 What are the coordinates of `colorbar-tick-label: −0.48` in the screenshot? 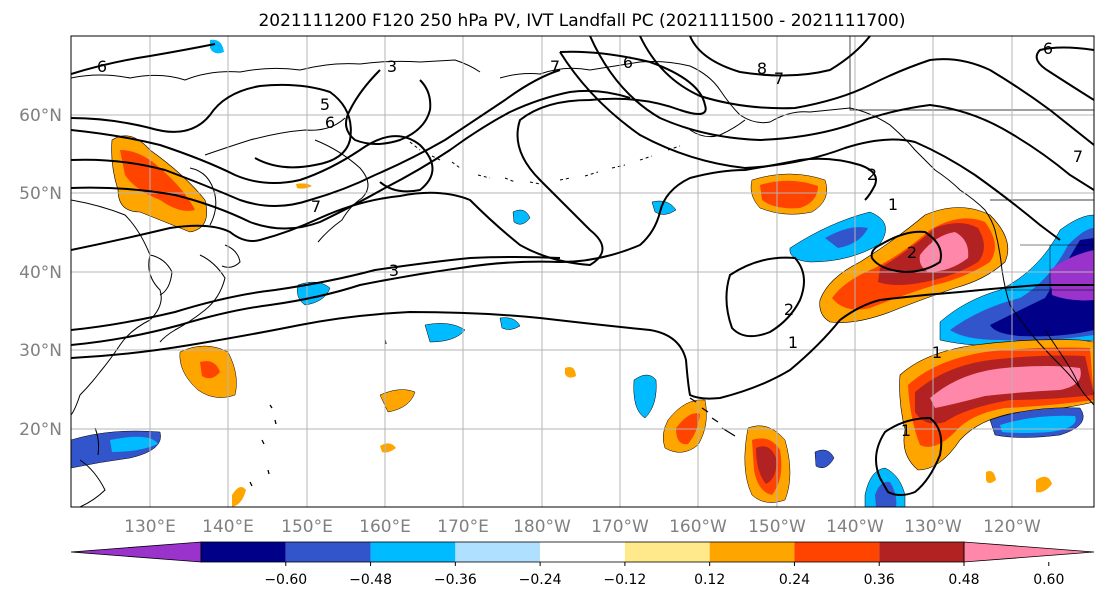 It's located at (370, 580).